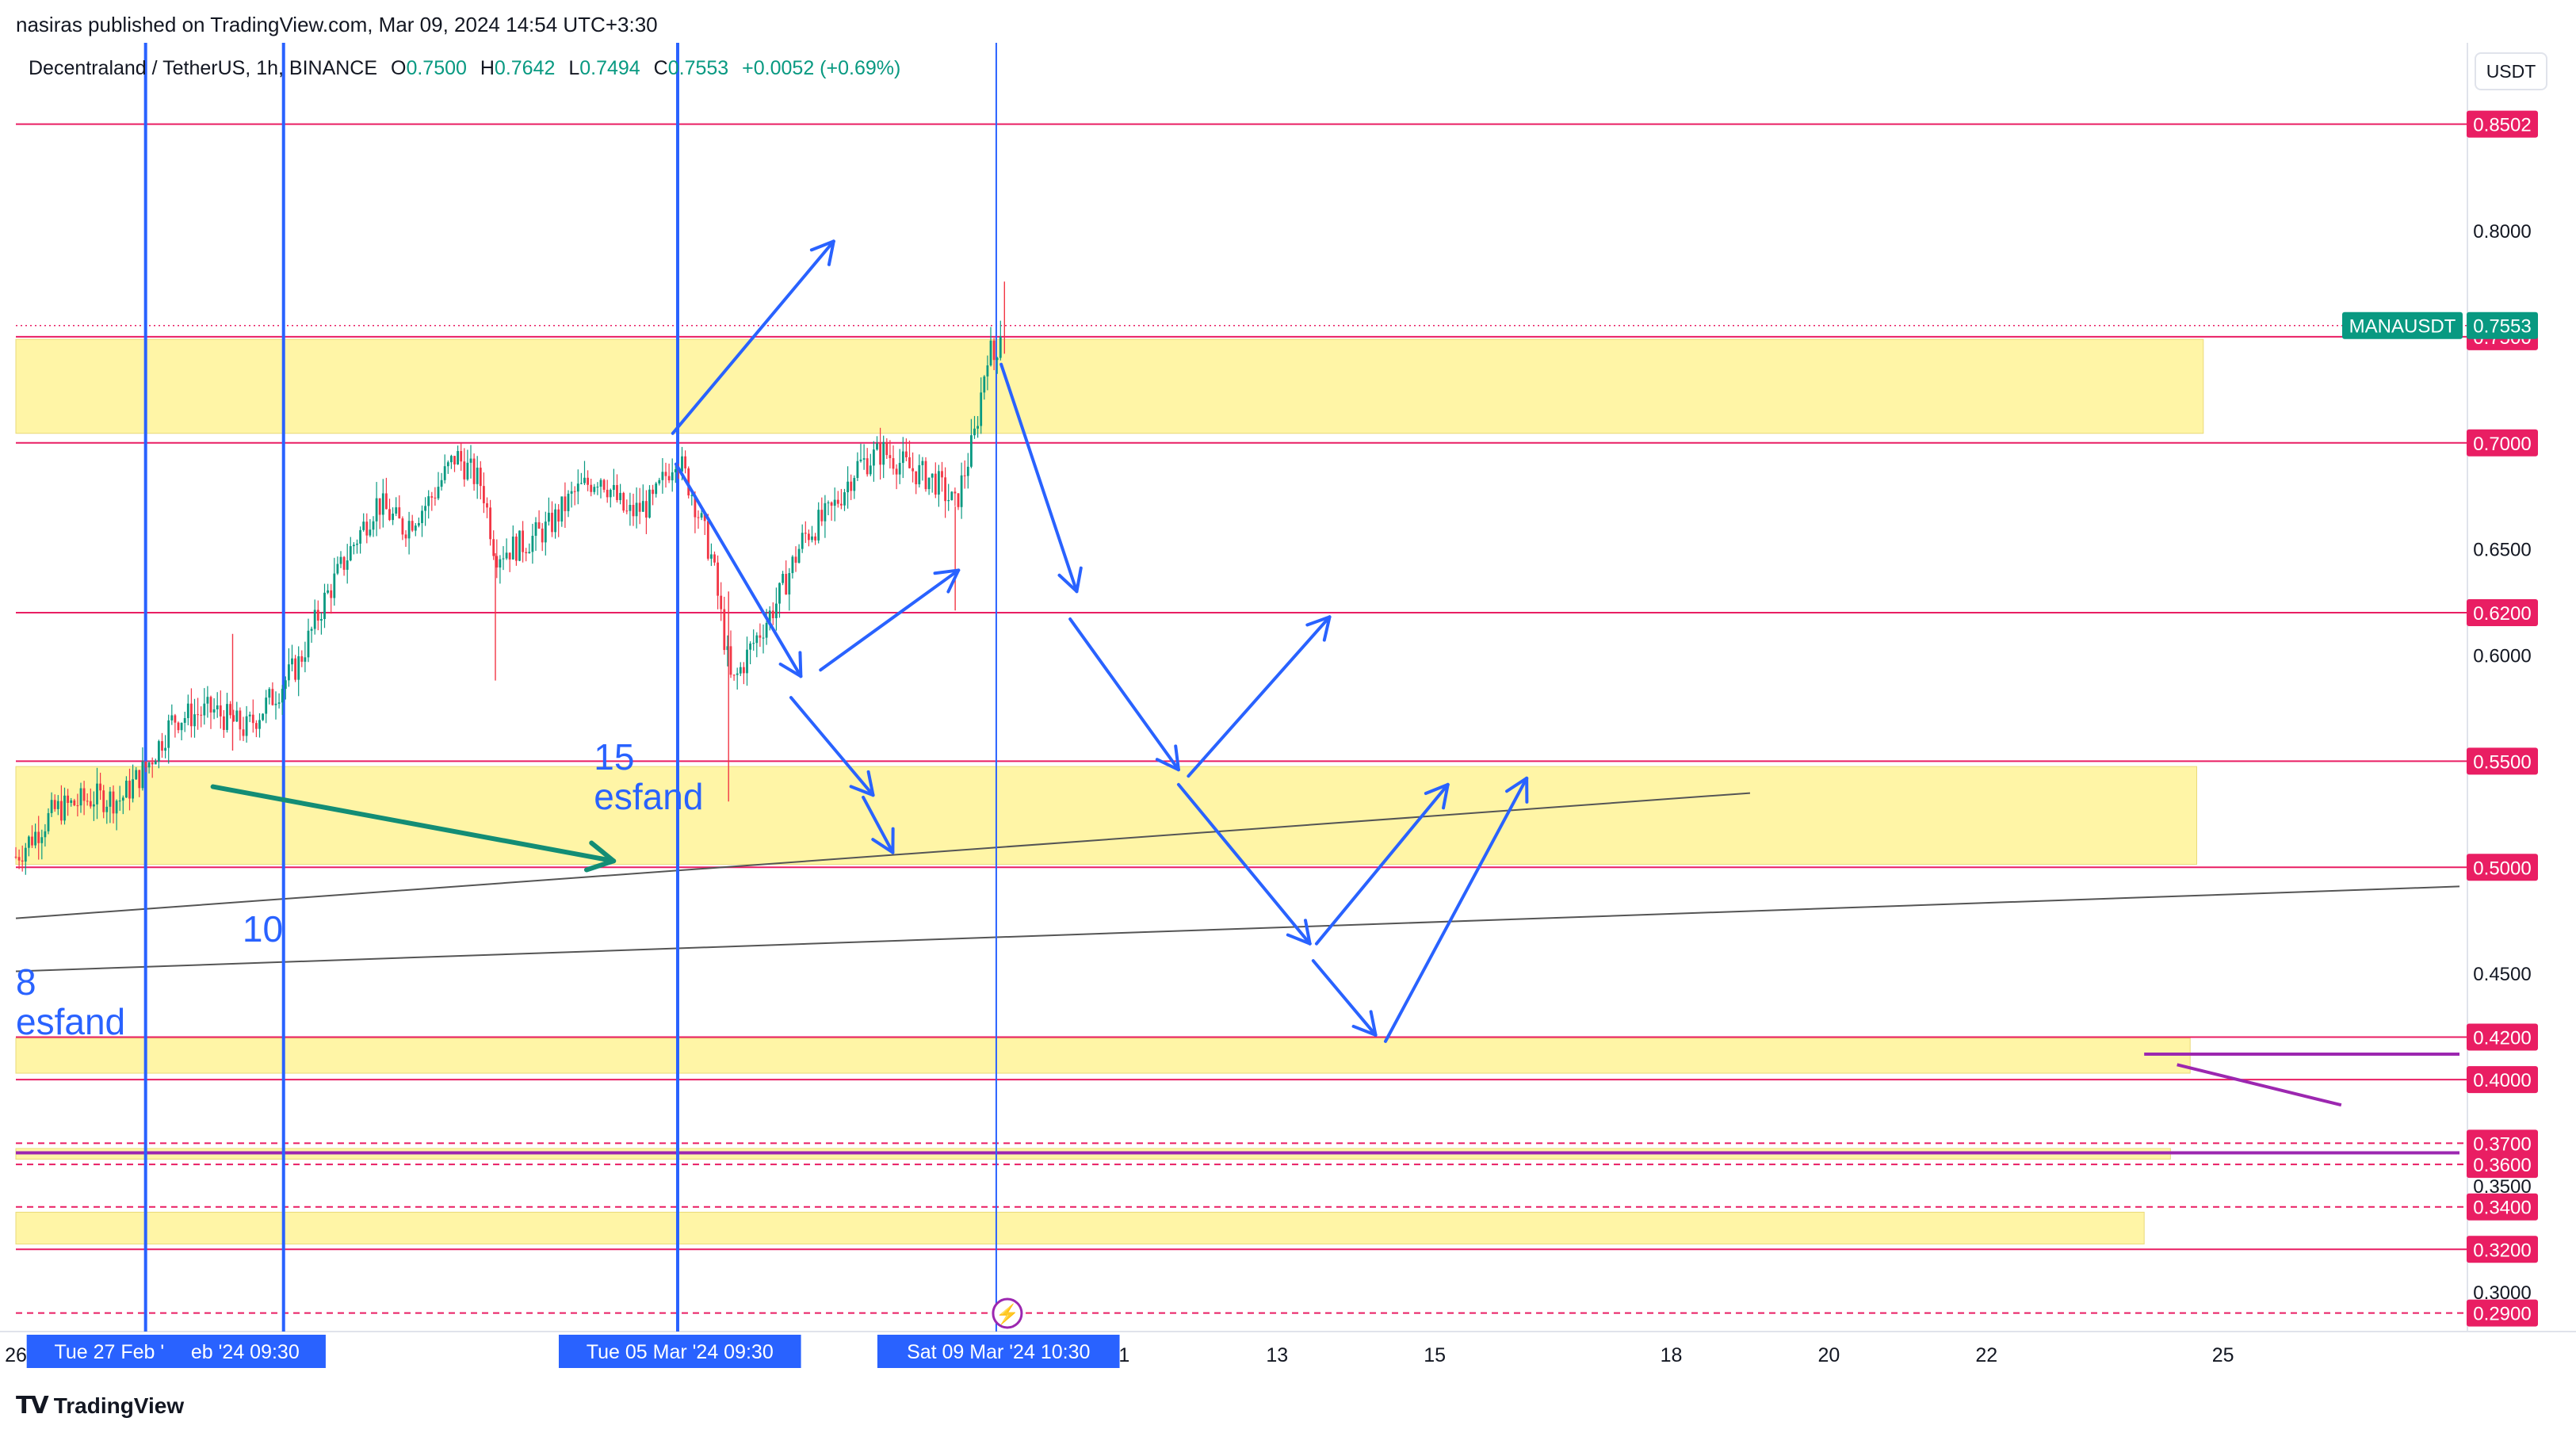 The height and width of the screenshot is (1433, 2576). I want to click on currency-button: USDT, so click(2511, 71).